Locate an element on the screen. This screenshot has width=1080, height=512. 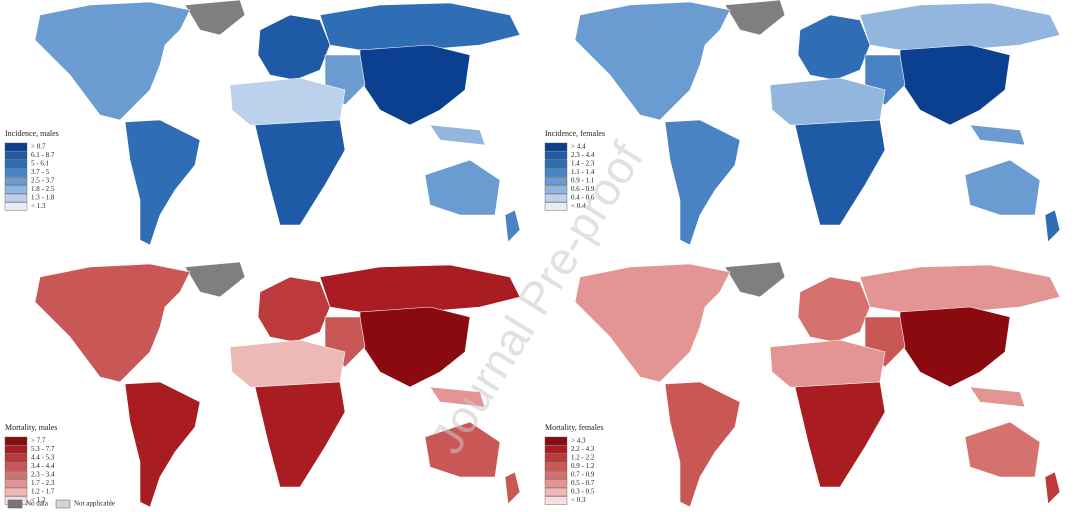
legend-label: < 0.4 is located at coordinates (578, 206).